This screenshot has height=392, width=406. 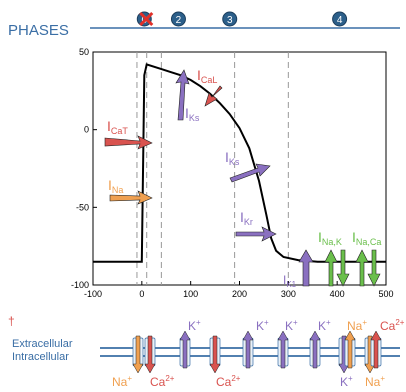 What do you see at coordinates (248, 166) in the screenshot?
I see `arrow-iks-2: IKs` at bounding box center [248, 166].